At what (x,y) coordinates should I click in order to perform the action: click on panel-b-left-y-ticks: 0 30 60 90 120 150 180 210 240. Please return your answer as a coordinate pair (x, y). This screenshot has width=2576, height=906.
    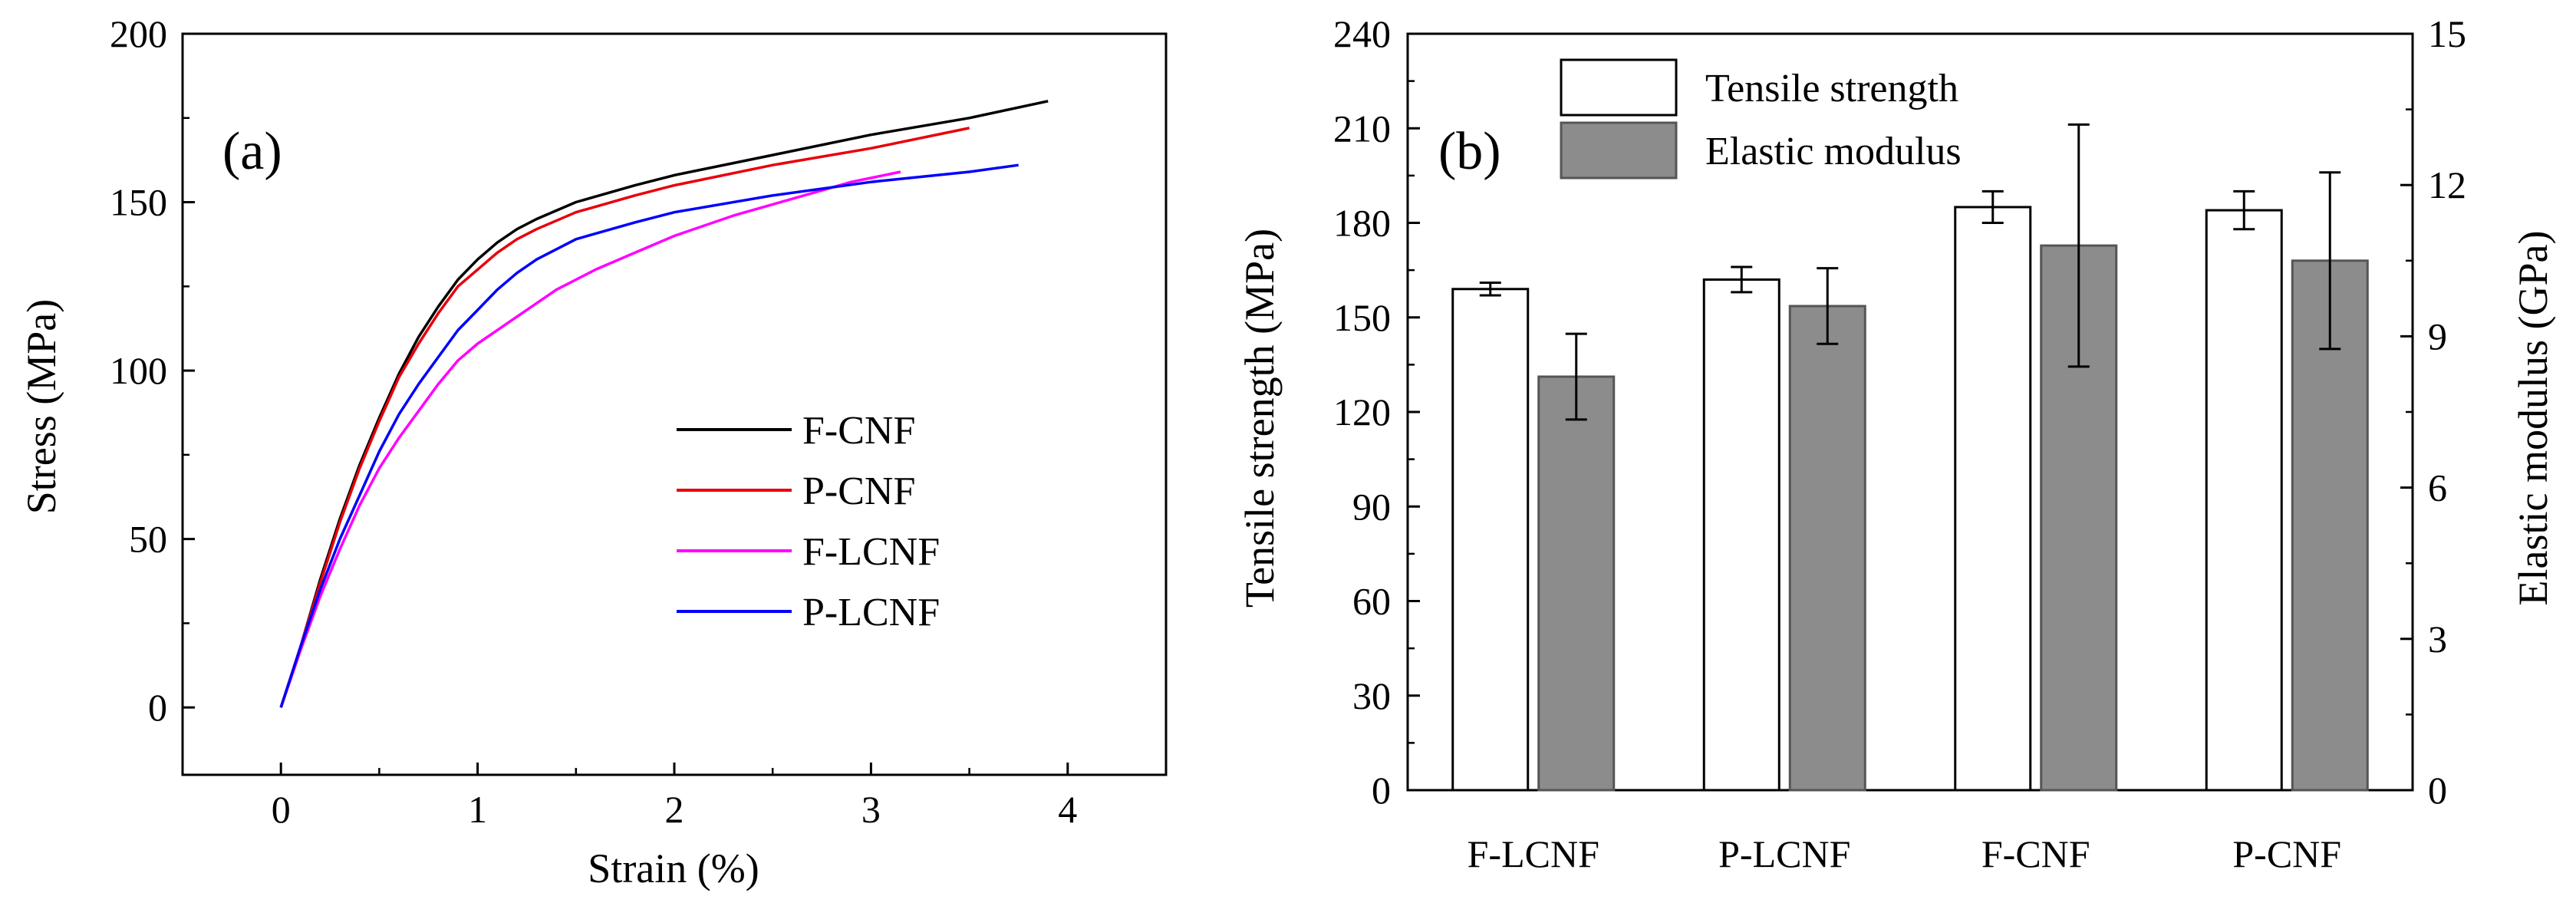
    Looking at the image, I should click on (1376, 412).